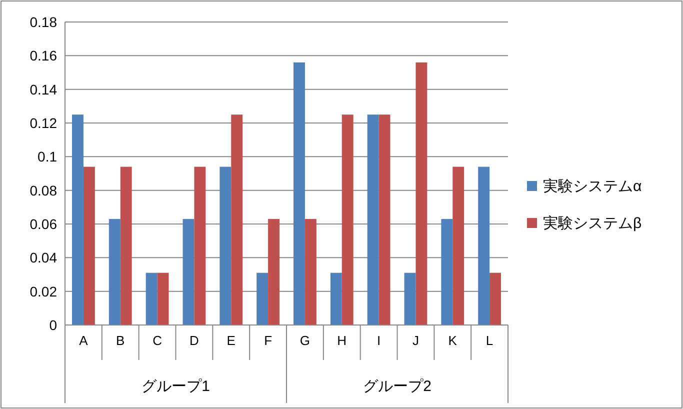 The width and height of the screenshot is (683, 409). What do you see at coordinates (44, 123) in the screenshot?
I see `y-tick-label: 0.12` at bounding box center [44, 123].